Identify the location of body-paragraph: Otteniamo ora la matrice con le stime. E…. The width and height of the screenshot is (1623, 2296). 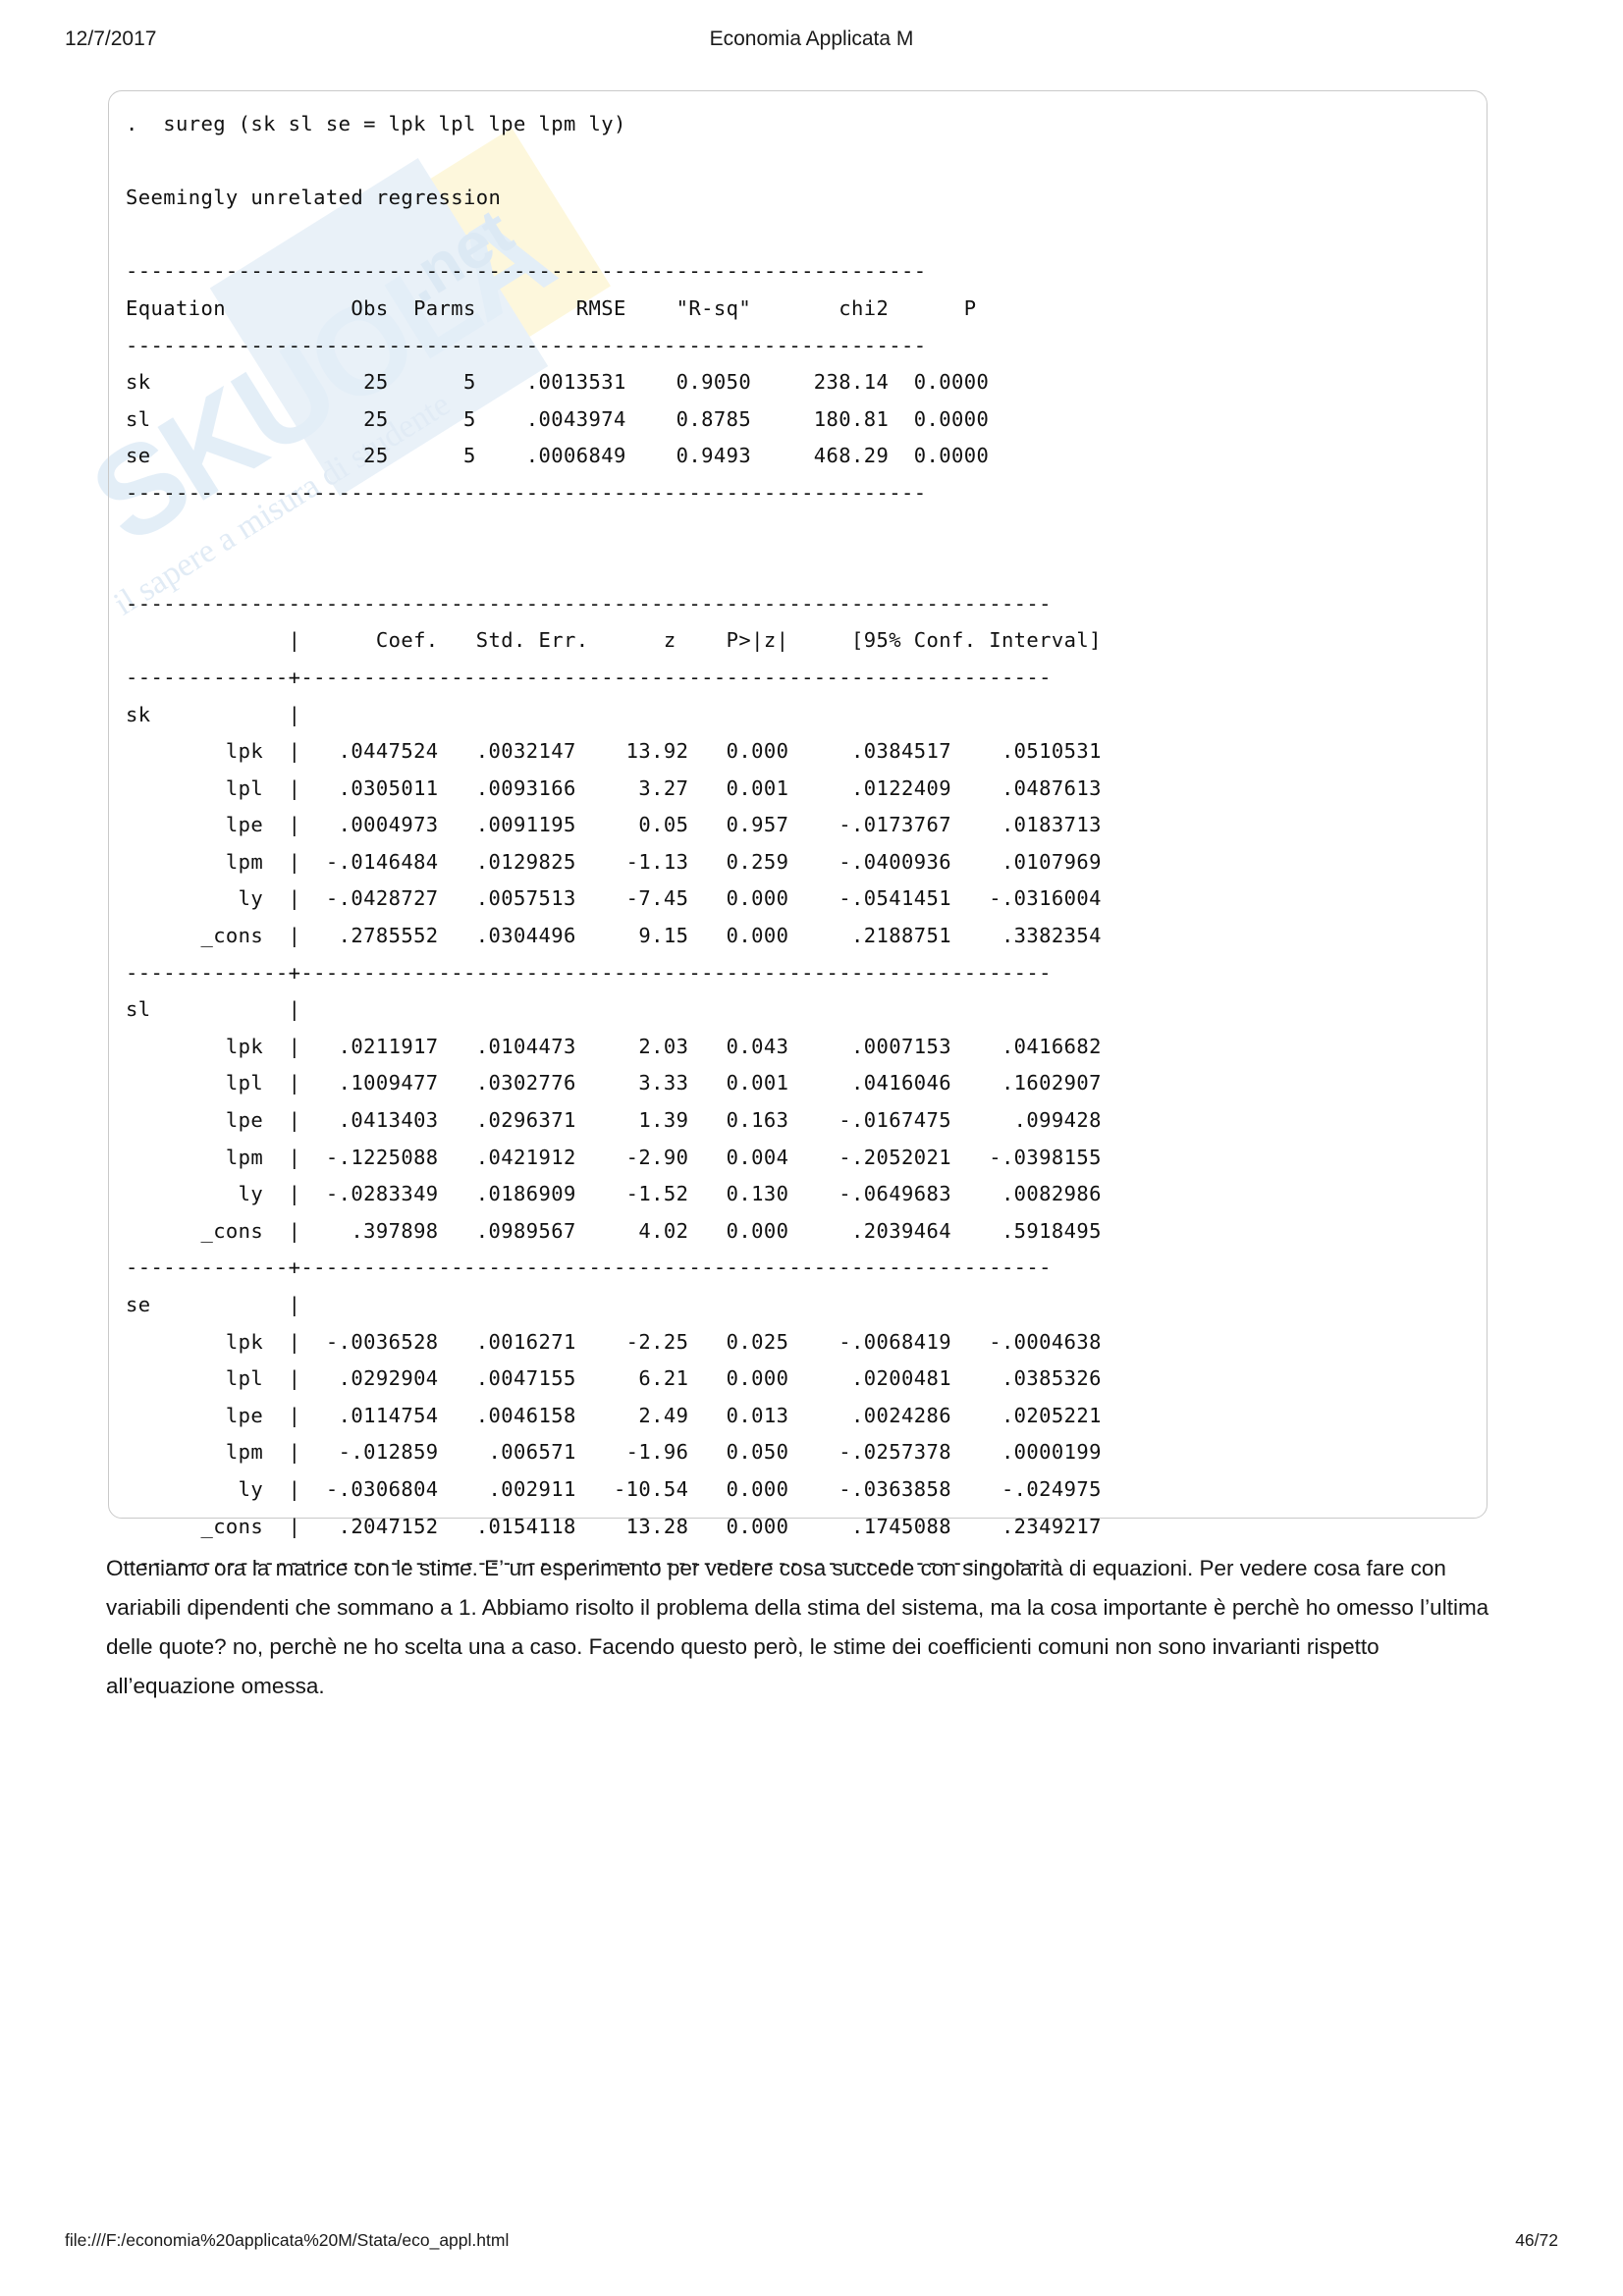
(797, 1627).